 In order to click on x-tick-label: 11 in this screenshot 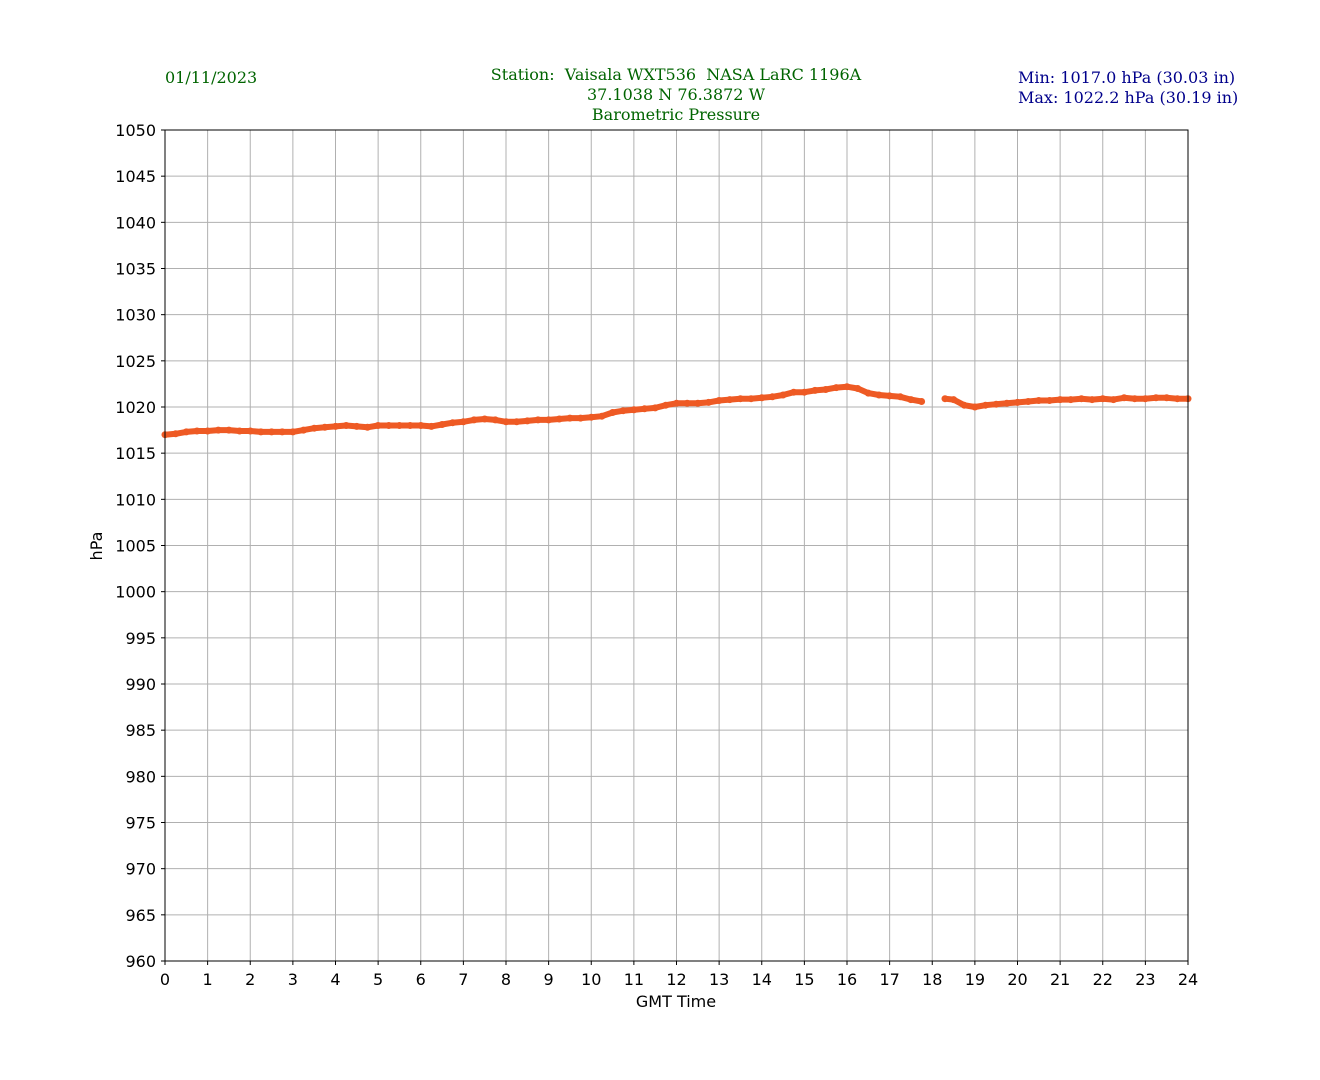, I will do `click(634, 979)`.